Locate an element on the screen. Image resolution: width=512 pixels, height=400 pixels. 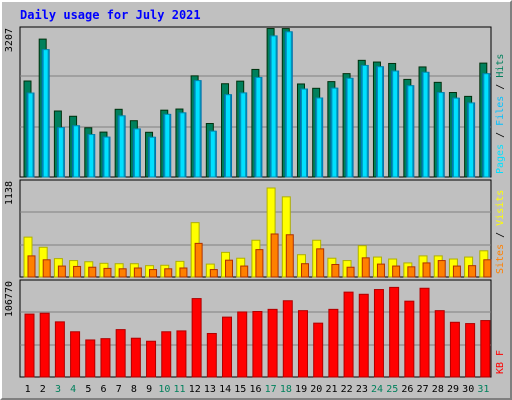
x-tick-label: 1 is located at coordinates (28, 389).